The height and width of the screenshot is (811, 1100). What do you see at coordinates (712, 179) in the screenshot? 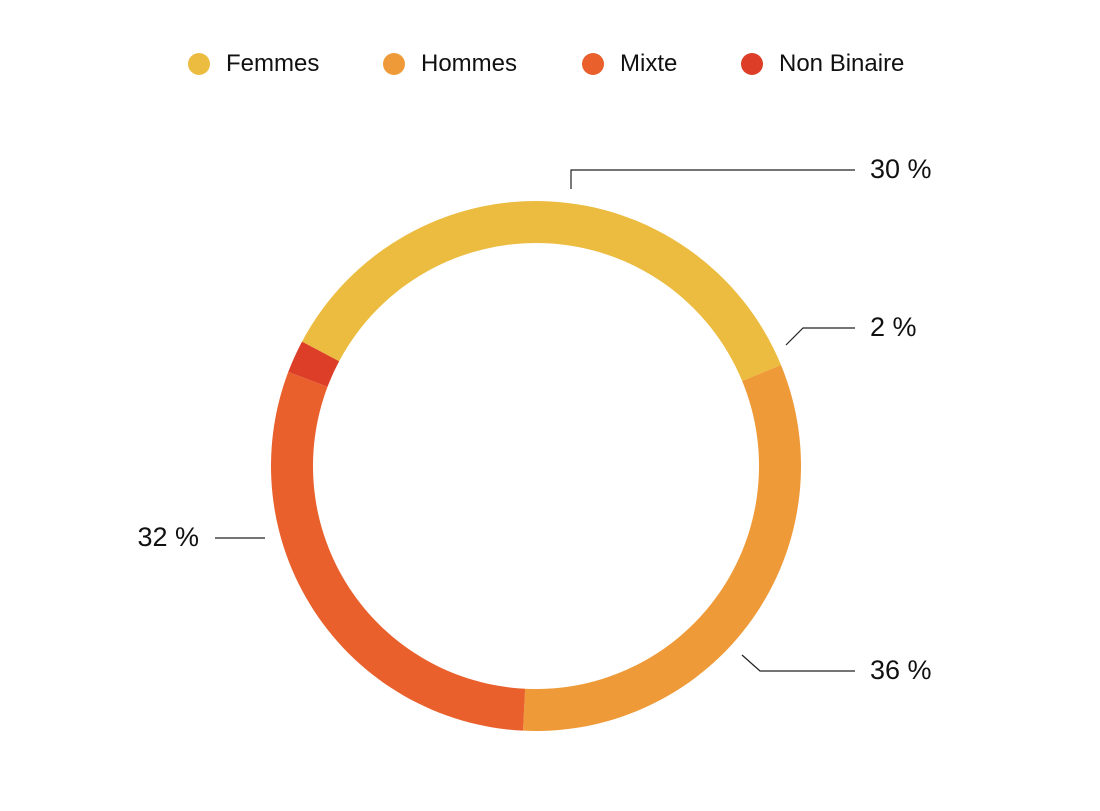
I see `leader-line-mixte` at bounding box center [712, 179].